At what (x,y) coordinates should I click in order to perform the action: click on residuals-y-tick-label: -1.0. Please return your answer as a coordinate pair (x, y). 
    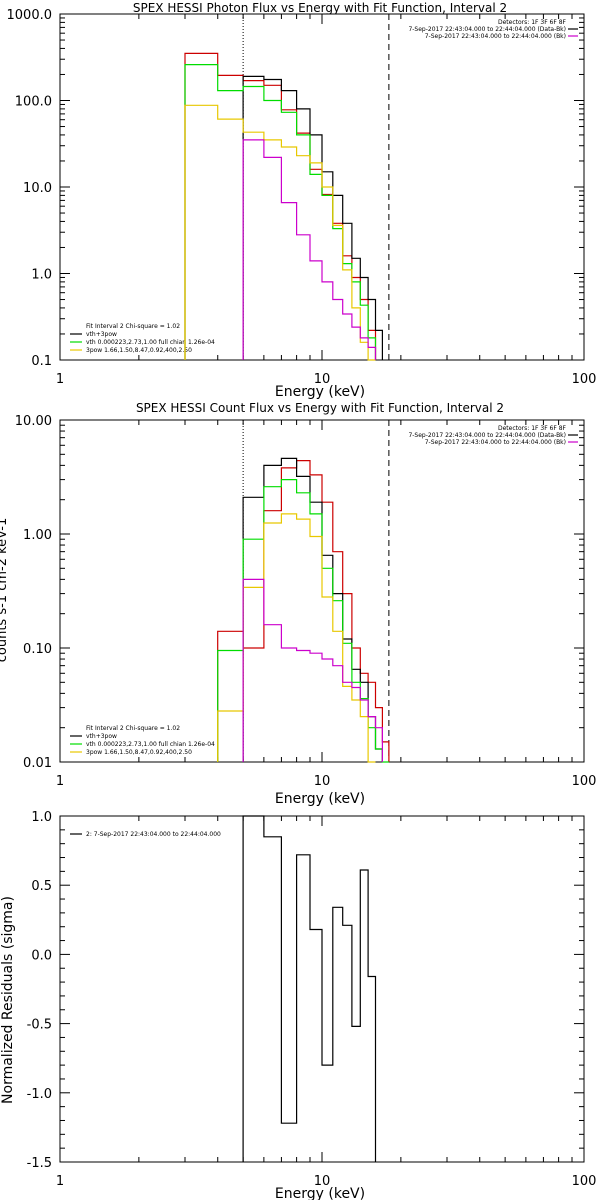
    Looking at the image, I should click on (39, 1094).